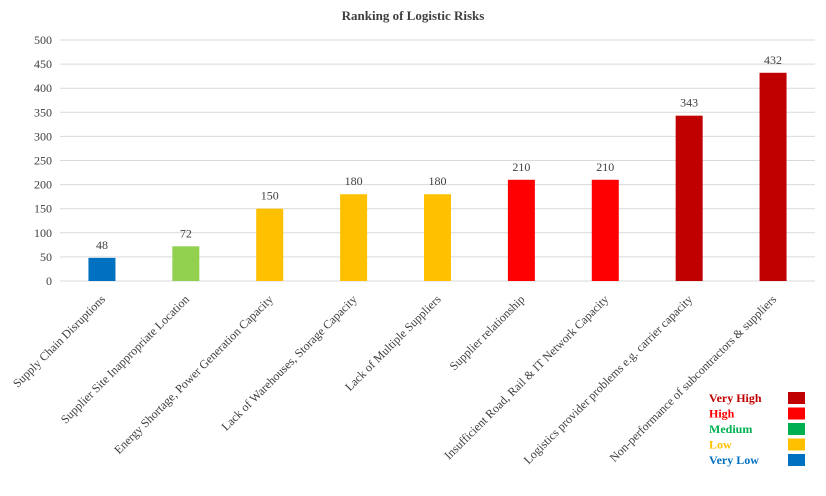 The width and height of the screenshot is (826, 496). I want to click on legend-label: High, so click(722, 414).